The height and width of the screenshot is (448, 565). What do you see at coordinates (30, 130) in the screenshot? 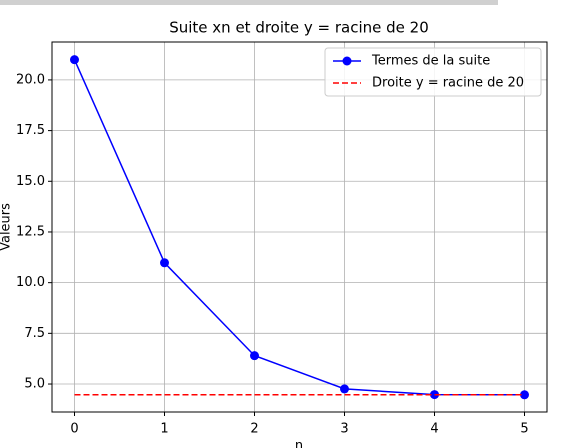
I see `y-tick-label: 17.5` at bounding box center [30, 130].